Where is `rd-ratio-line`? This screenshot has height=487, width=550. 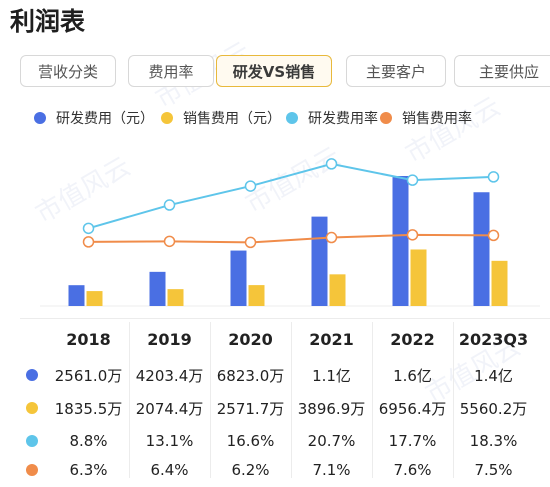 rd-ratio-line is located at coordinates (291, 196).